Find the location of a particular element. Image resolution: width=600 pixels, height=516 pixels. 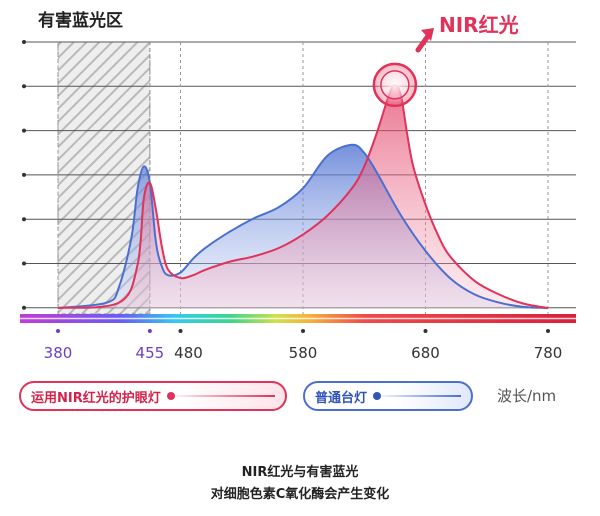

x-tick-label: 580 is located at coordinates (303, 353).